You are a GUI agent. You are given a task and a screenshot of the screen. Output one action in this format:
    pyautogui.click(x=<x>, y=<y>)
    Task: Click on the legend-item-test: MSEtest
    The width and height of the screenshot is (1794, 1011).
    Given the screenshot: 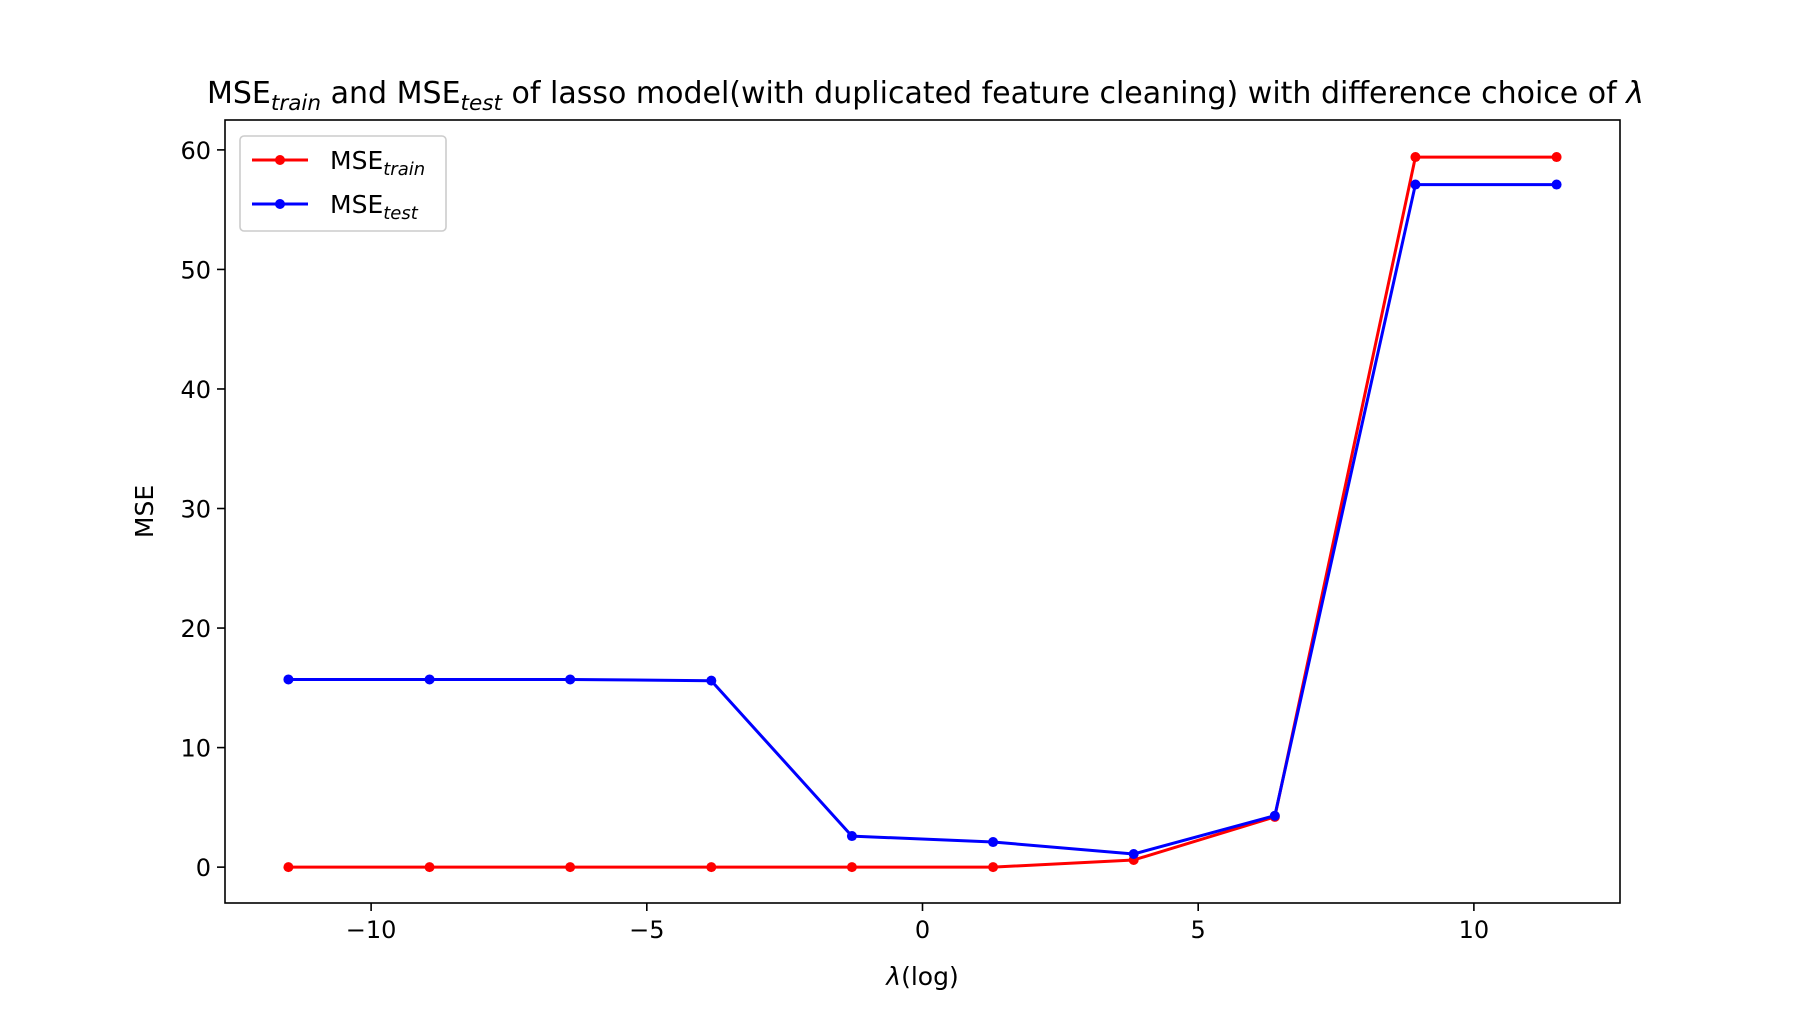 What is the action you would take?
    pyautogui.click(x=335, y=207)
    